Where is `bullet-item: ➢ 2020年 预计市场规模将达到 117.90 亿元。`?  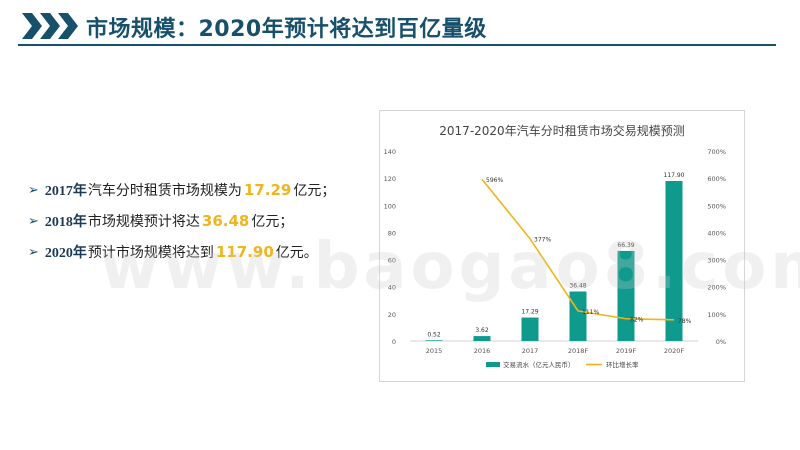 bullet-item: ➢ 2020年 预计市场规模将达到 117.90 亿元。 is located at coordinates (181, 252).